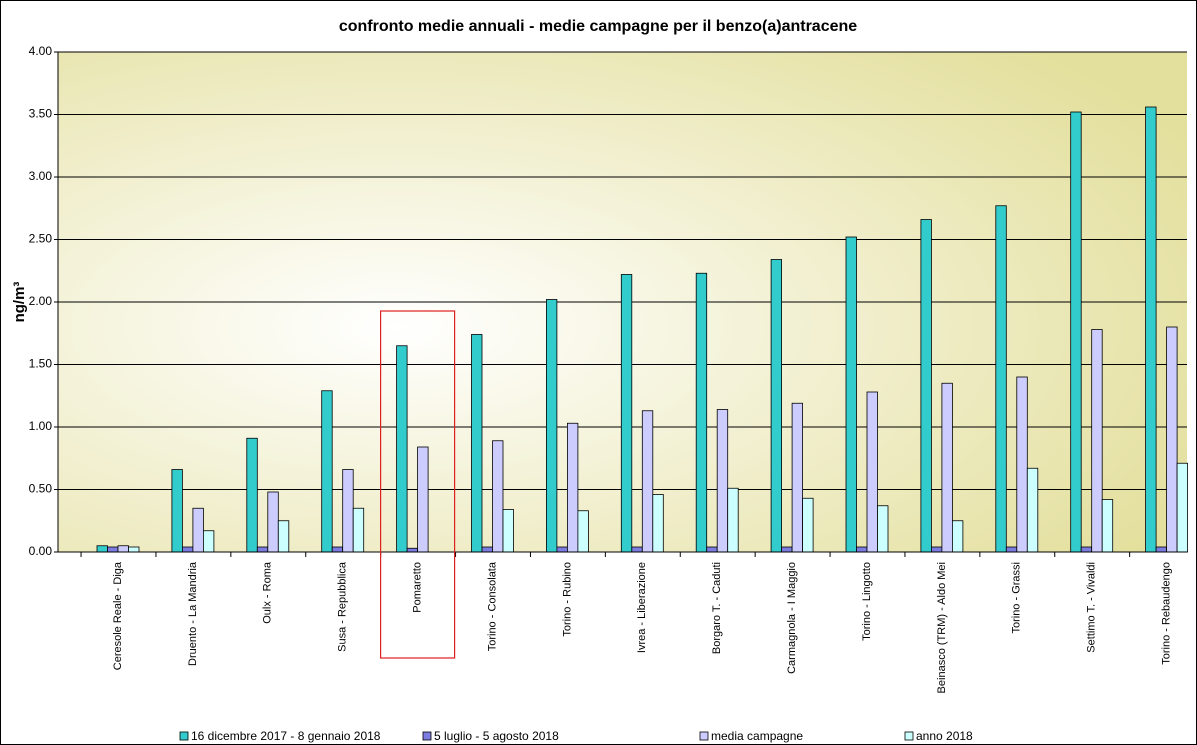 This screenshot has width=1197, height=745. Describe the element at coordinates (268, 592) in the screenshot. I see `x-tick-label: Oulx - Roma` at that location.